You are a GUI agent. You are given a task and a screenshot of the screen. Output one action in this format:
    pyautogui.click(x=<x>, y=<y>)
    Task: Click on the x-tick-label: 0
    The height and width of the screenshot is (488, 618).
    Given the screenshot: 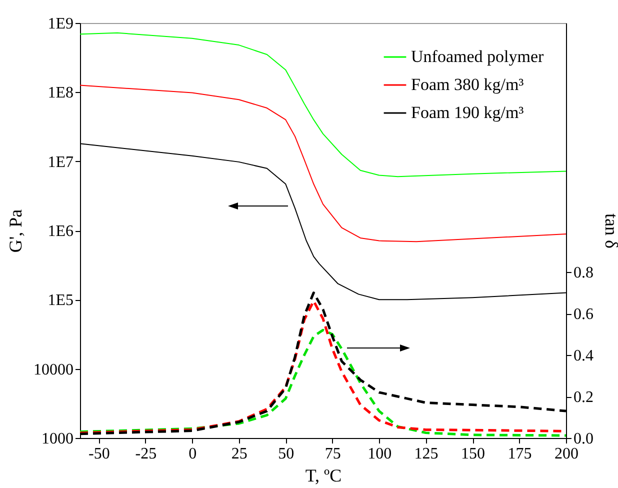 What is the action you would take?
    pyautogui.click(x=192, y=454)
    